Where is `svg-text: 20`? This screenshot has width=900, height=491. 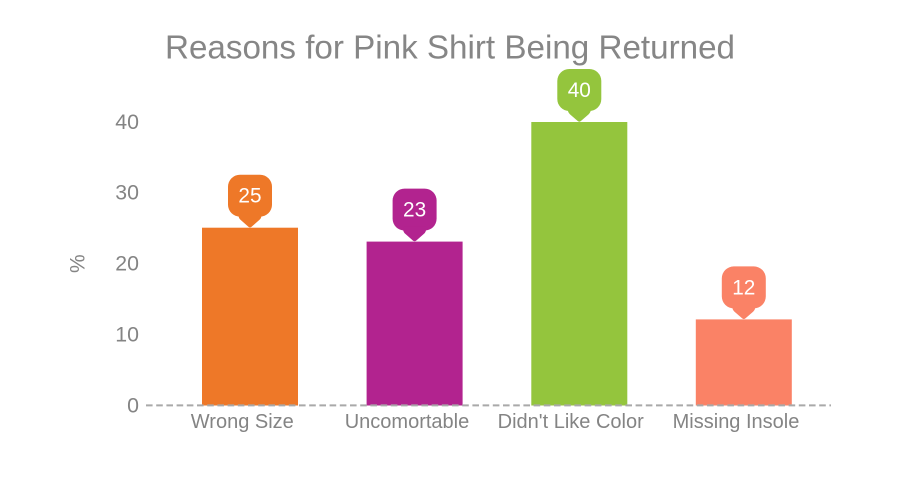 svg-text: 20 is located at coordinates (127, 264).